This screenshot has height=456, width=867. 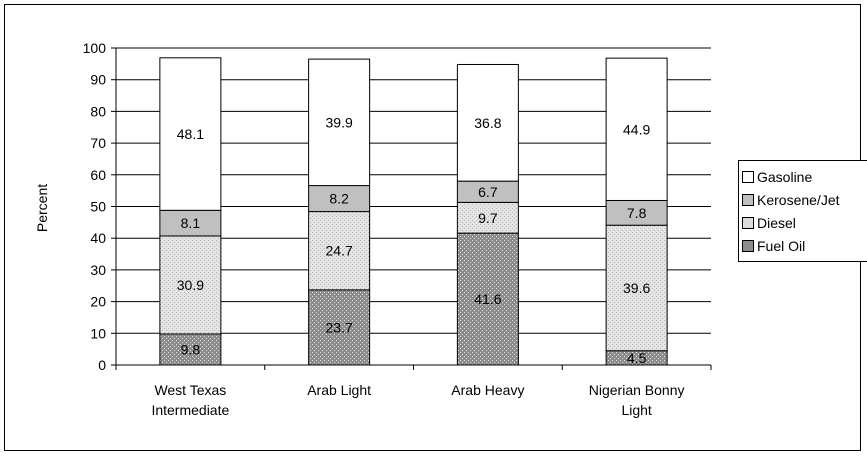 I want to click on y-tick-label: 90, so click(x=98, y=80).